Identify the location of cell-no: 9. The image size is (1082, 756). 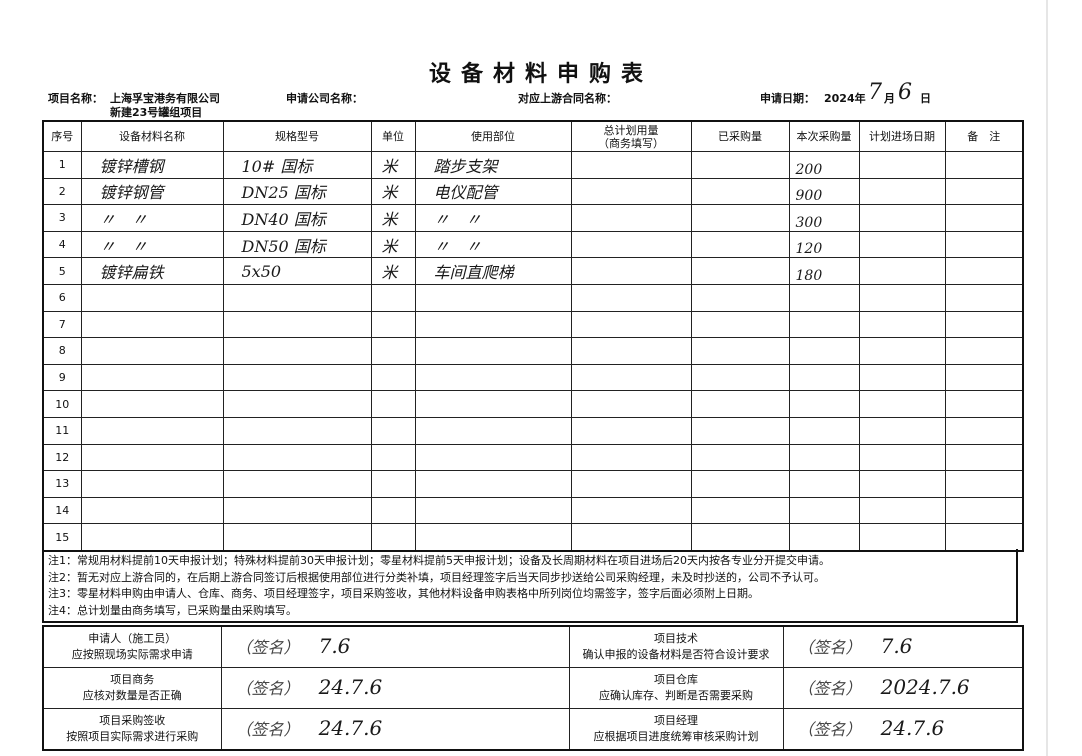
(62, 377).